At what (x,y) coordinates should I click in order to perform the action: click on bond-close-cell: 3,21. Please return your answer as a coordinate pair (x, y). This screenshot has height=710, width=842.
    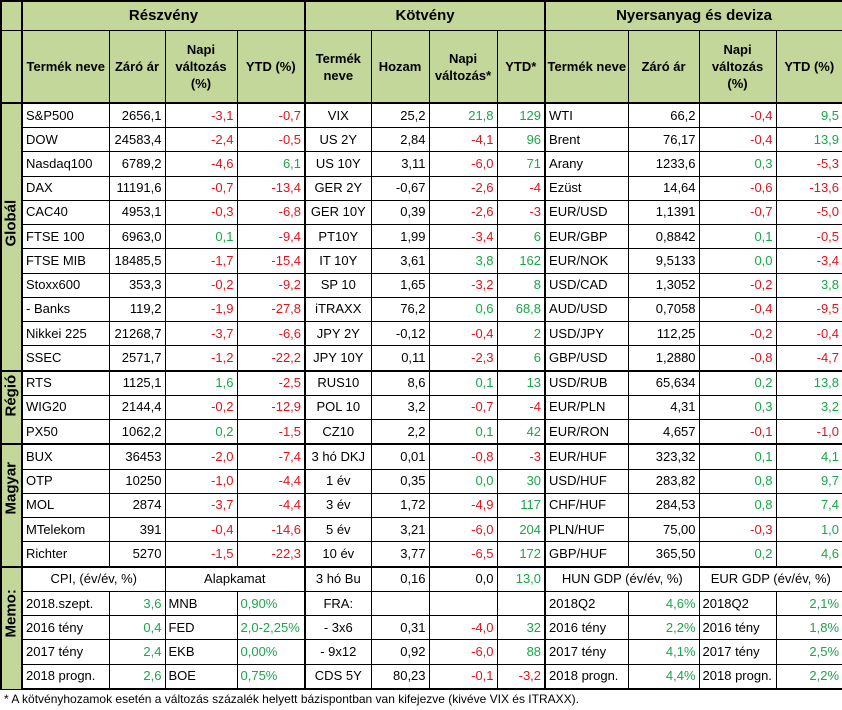
    Looking at the image, I should click on (400, 530).